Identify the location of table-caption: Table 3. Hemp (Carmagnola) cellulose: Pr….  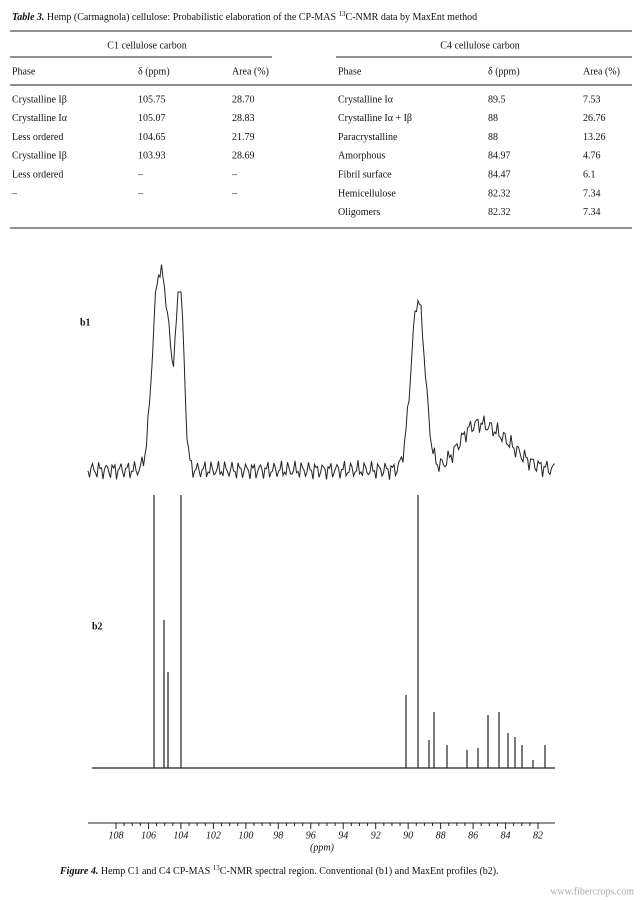
(244, 17).